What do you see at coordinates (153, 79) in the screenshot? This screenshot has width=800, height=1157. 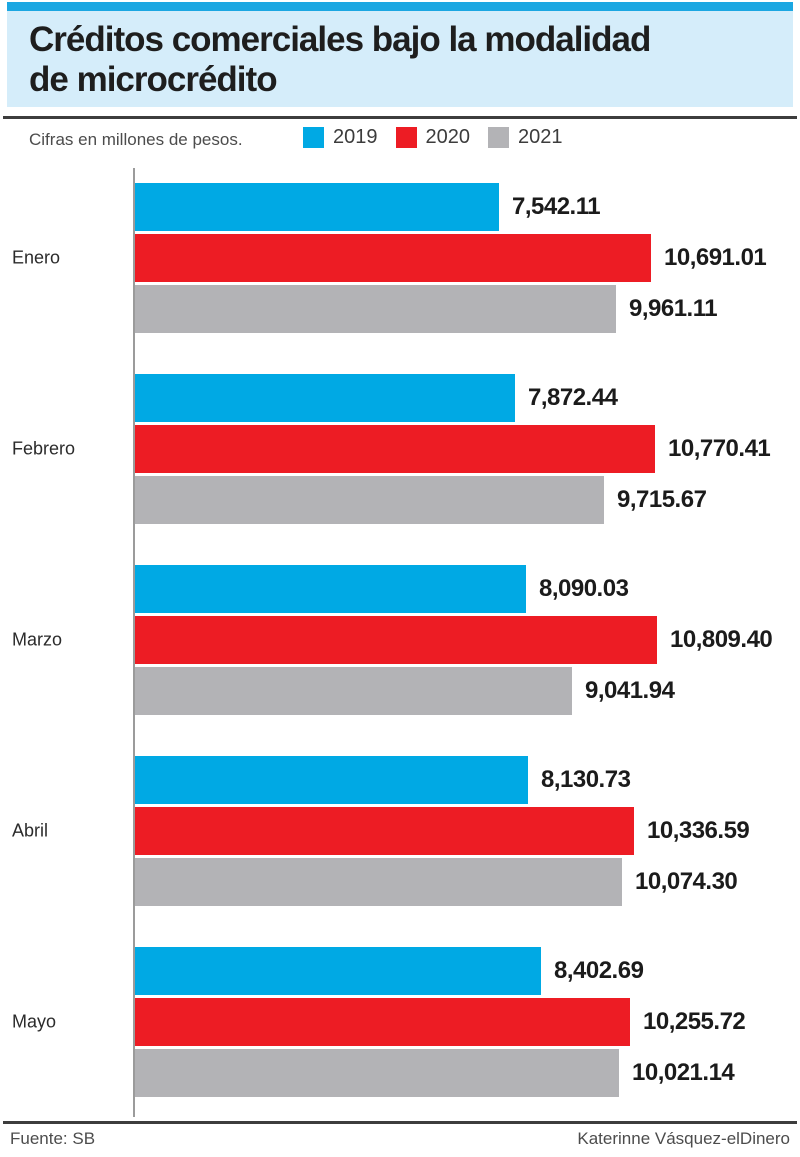 I see `page-title-line-2: de microcrédito` at bounding box center [153, 79].